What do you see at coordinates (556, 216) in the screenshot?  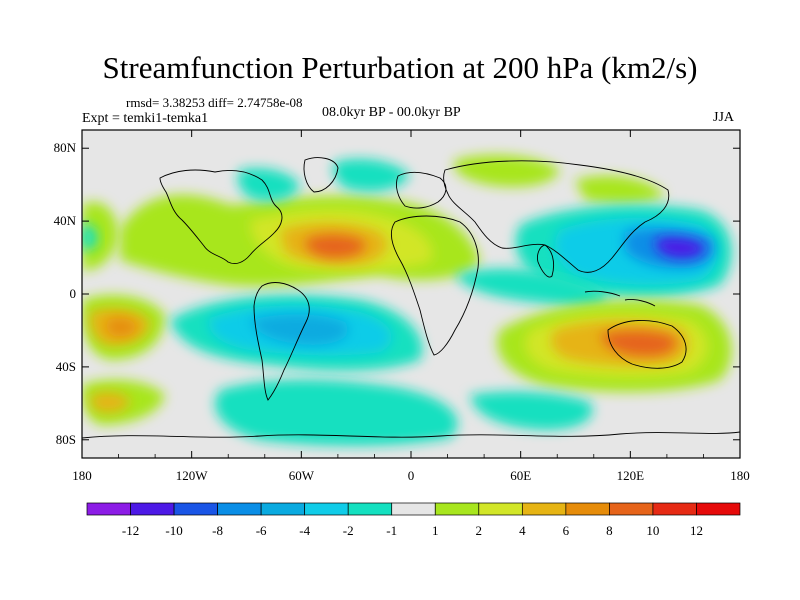 I see `coastline-asia` at bounding box center [556, 216].